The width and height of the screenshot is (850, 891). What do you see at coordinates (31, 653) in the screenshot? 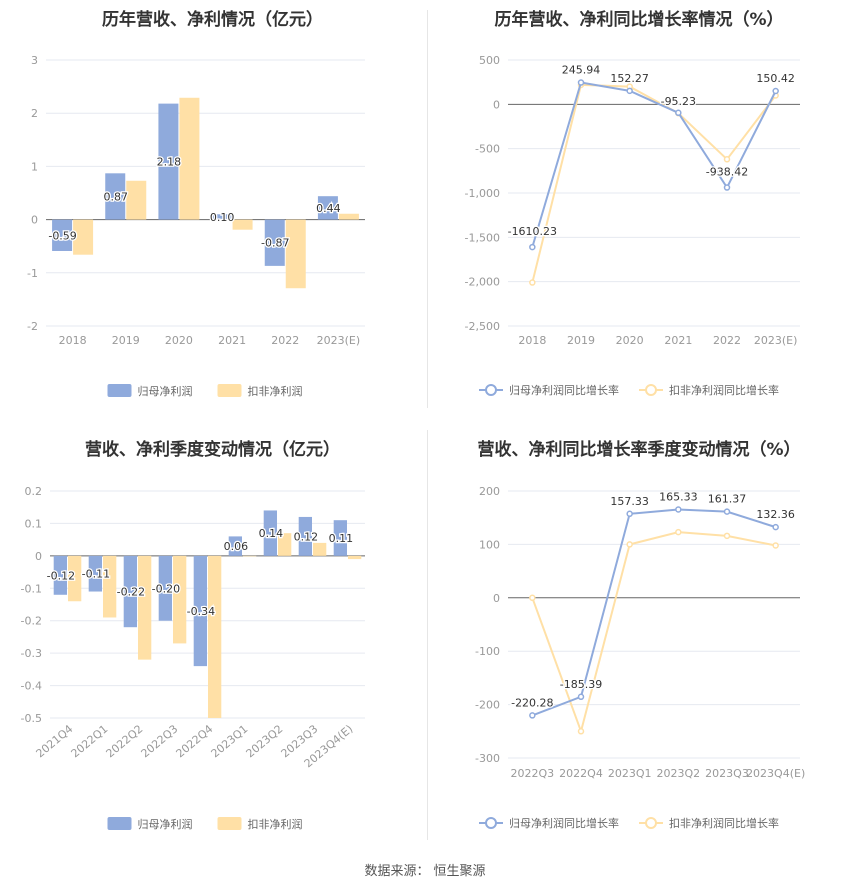
I see `y-tick-label: -0.3` at bounding box center [31, 653].